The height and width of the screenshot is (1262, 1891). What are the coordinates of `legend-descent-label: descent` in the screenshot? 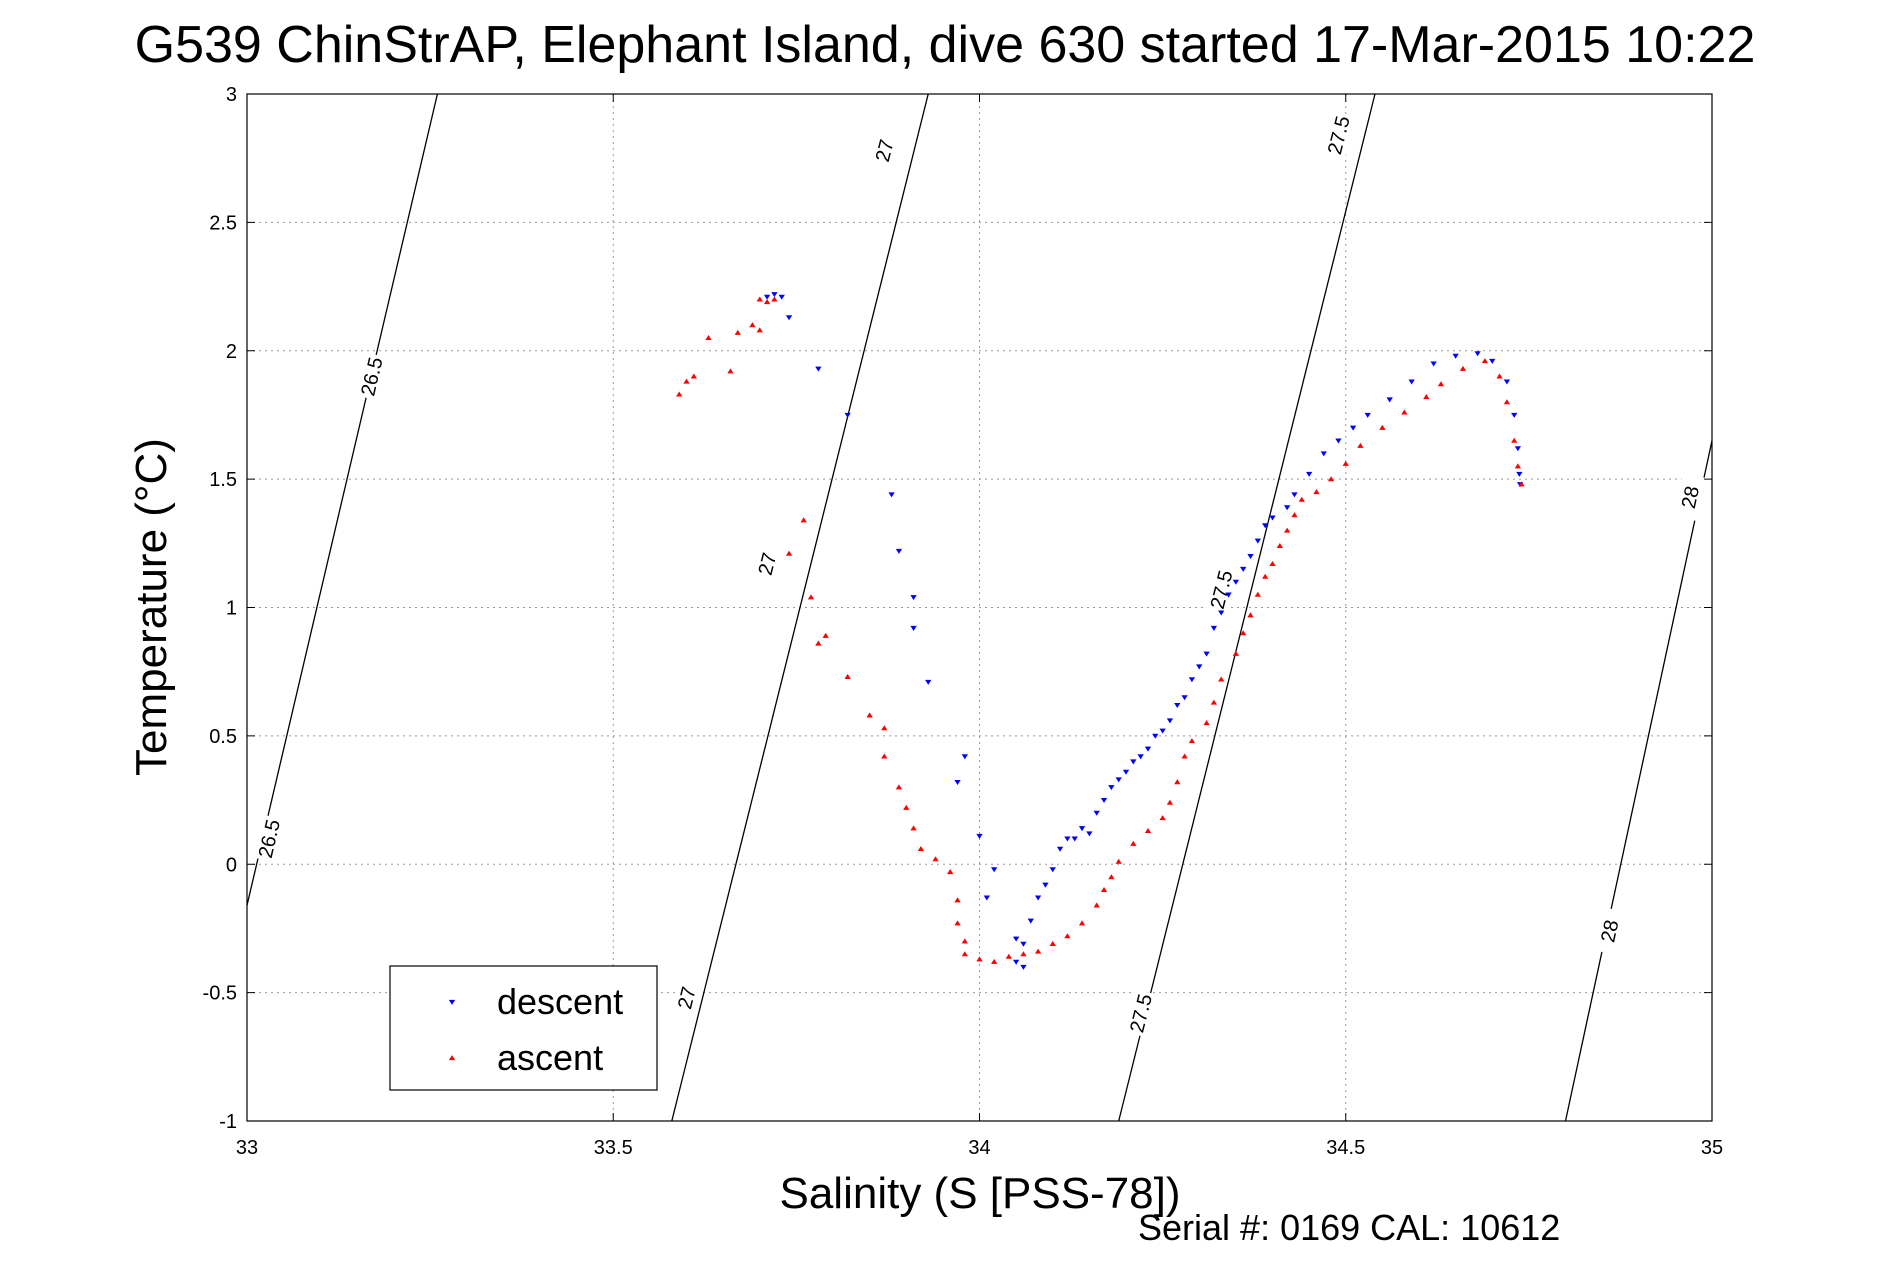 It's located at (560, 1001).